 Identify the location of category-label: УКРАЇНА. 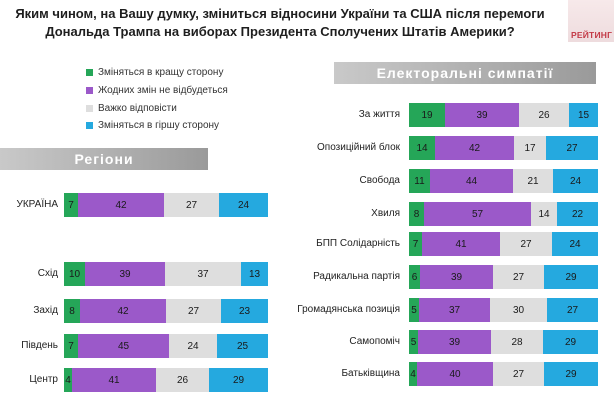
(37, 204).